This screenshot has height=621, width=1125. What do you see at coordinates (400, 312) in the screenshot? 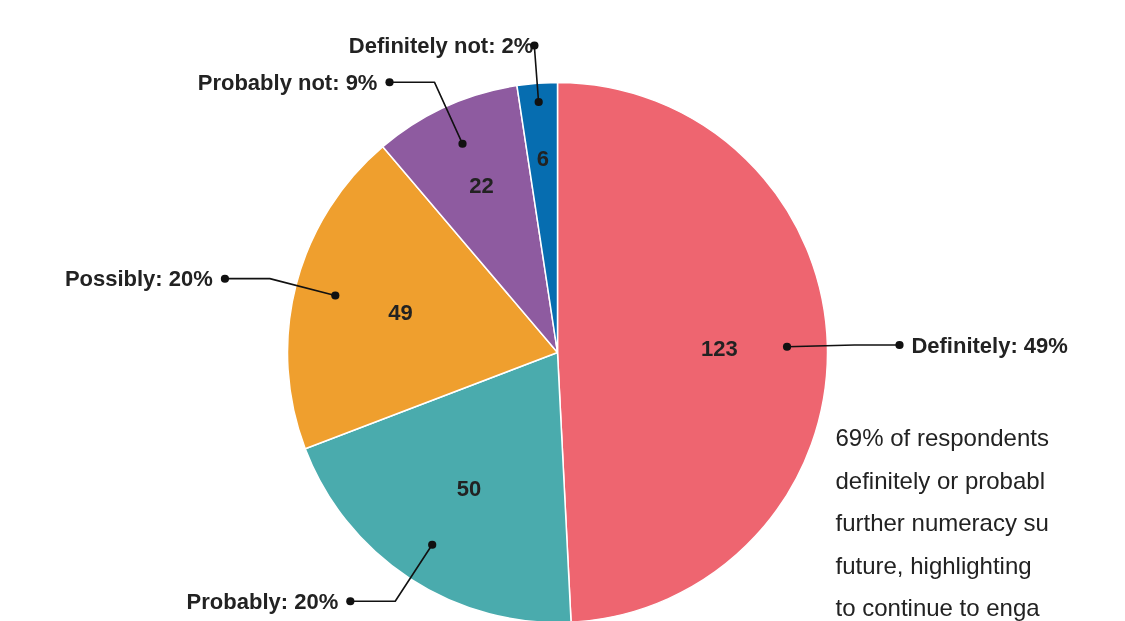
I see `data-label: 49` at bounding box center [400, 312].